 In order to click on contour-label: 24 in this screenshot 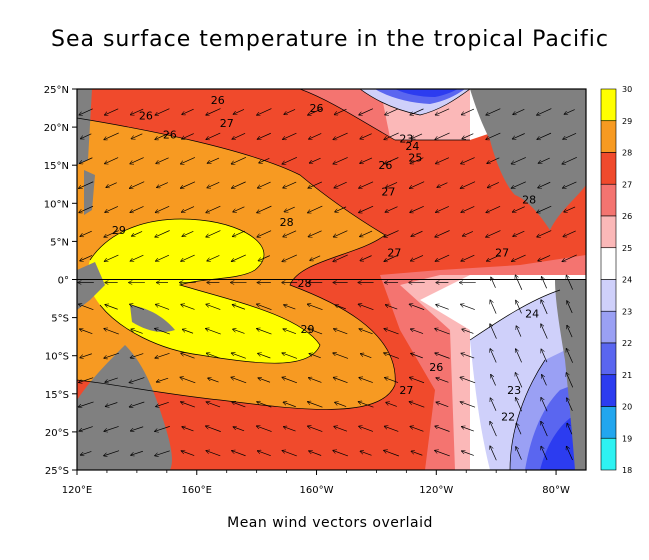, I will do `click(532, 314)`.